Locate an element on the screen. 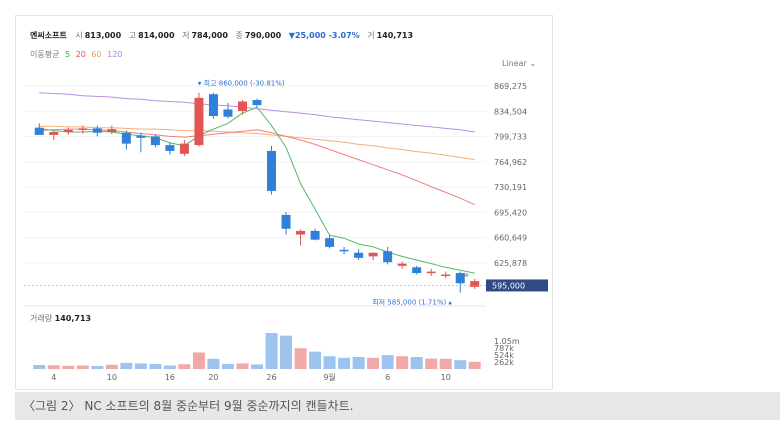 The height and width of the screenshot is (432, 780). scale-selector: Linear ⌄ is located at coordinates (519, 63).